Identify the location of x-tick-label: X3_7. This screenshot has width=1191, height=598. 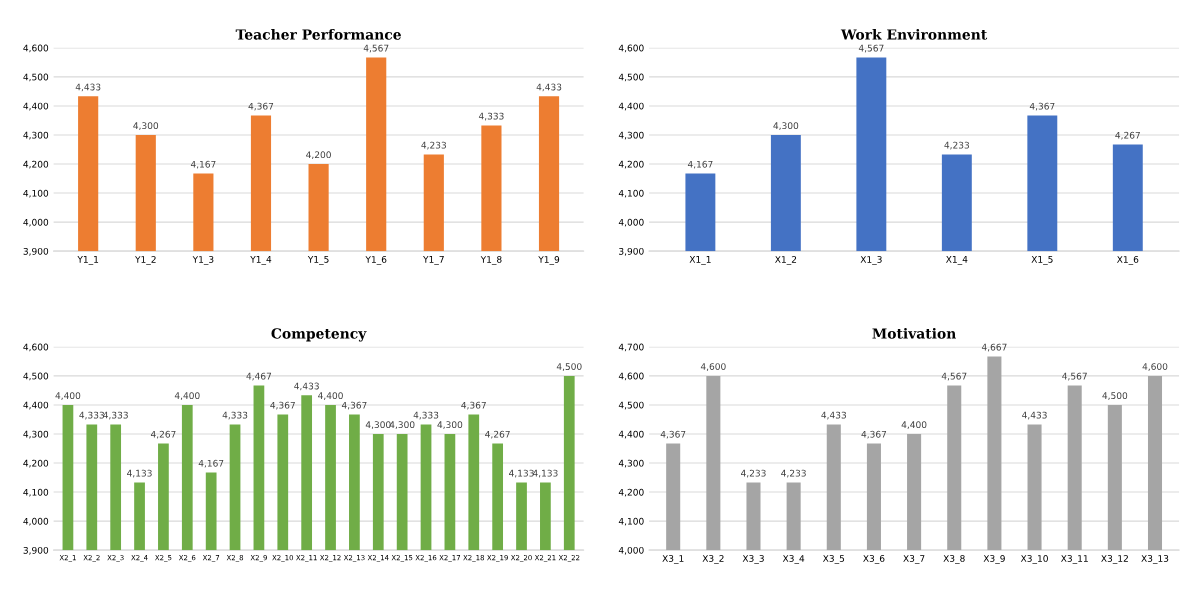
(914, 559).